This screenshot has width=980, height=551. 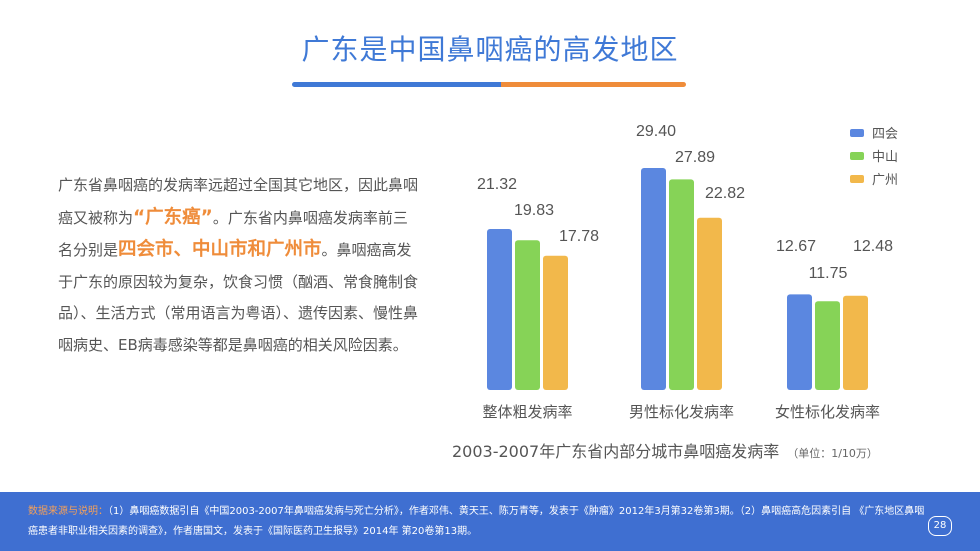 I want to click on data-label-四会-整体粗发病率: 21.32, so click(x=497, y=184).